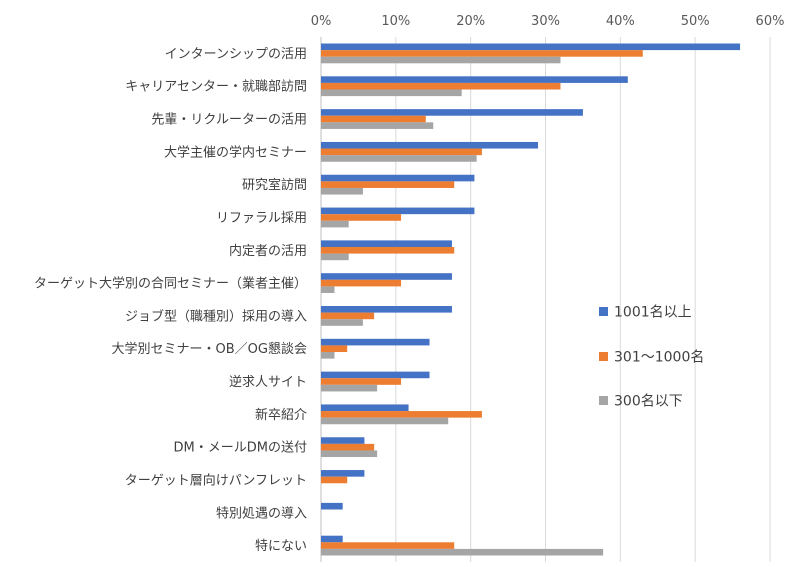 This screenshot has height=567, width=800. I want to click on category-label: ターゲット大学別の合同セミナー（業者主催）, so click(170, 284).